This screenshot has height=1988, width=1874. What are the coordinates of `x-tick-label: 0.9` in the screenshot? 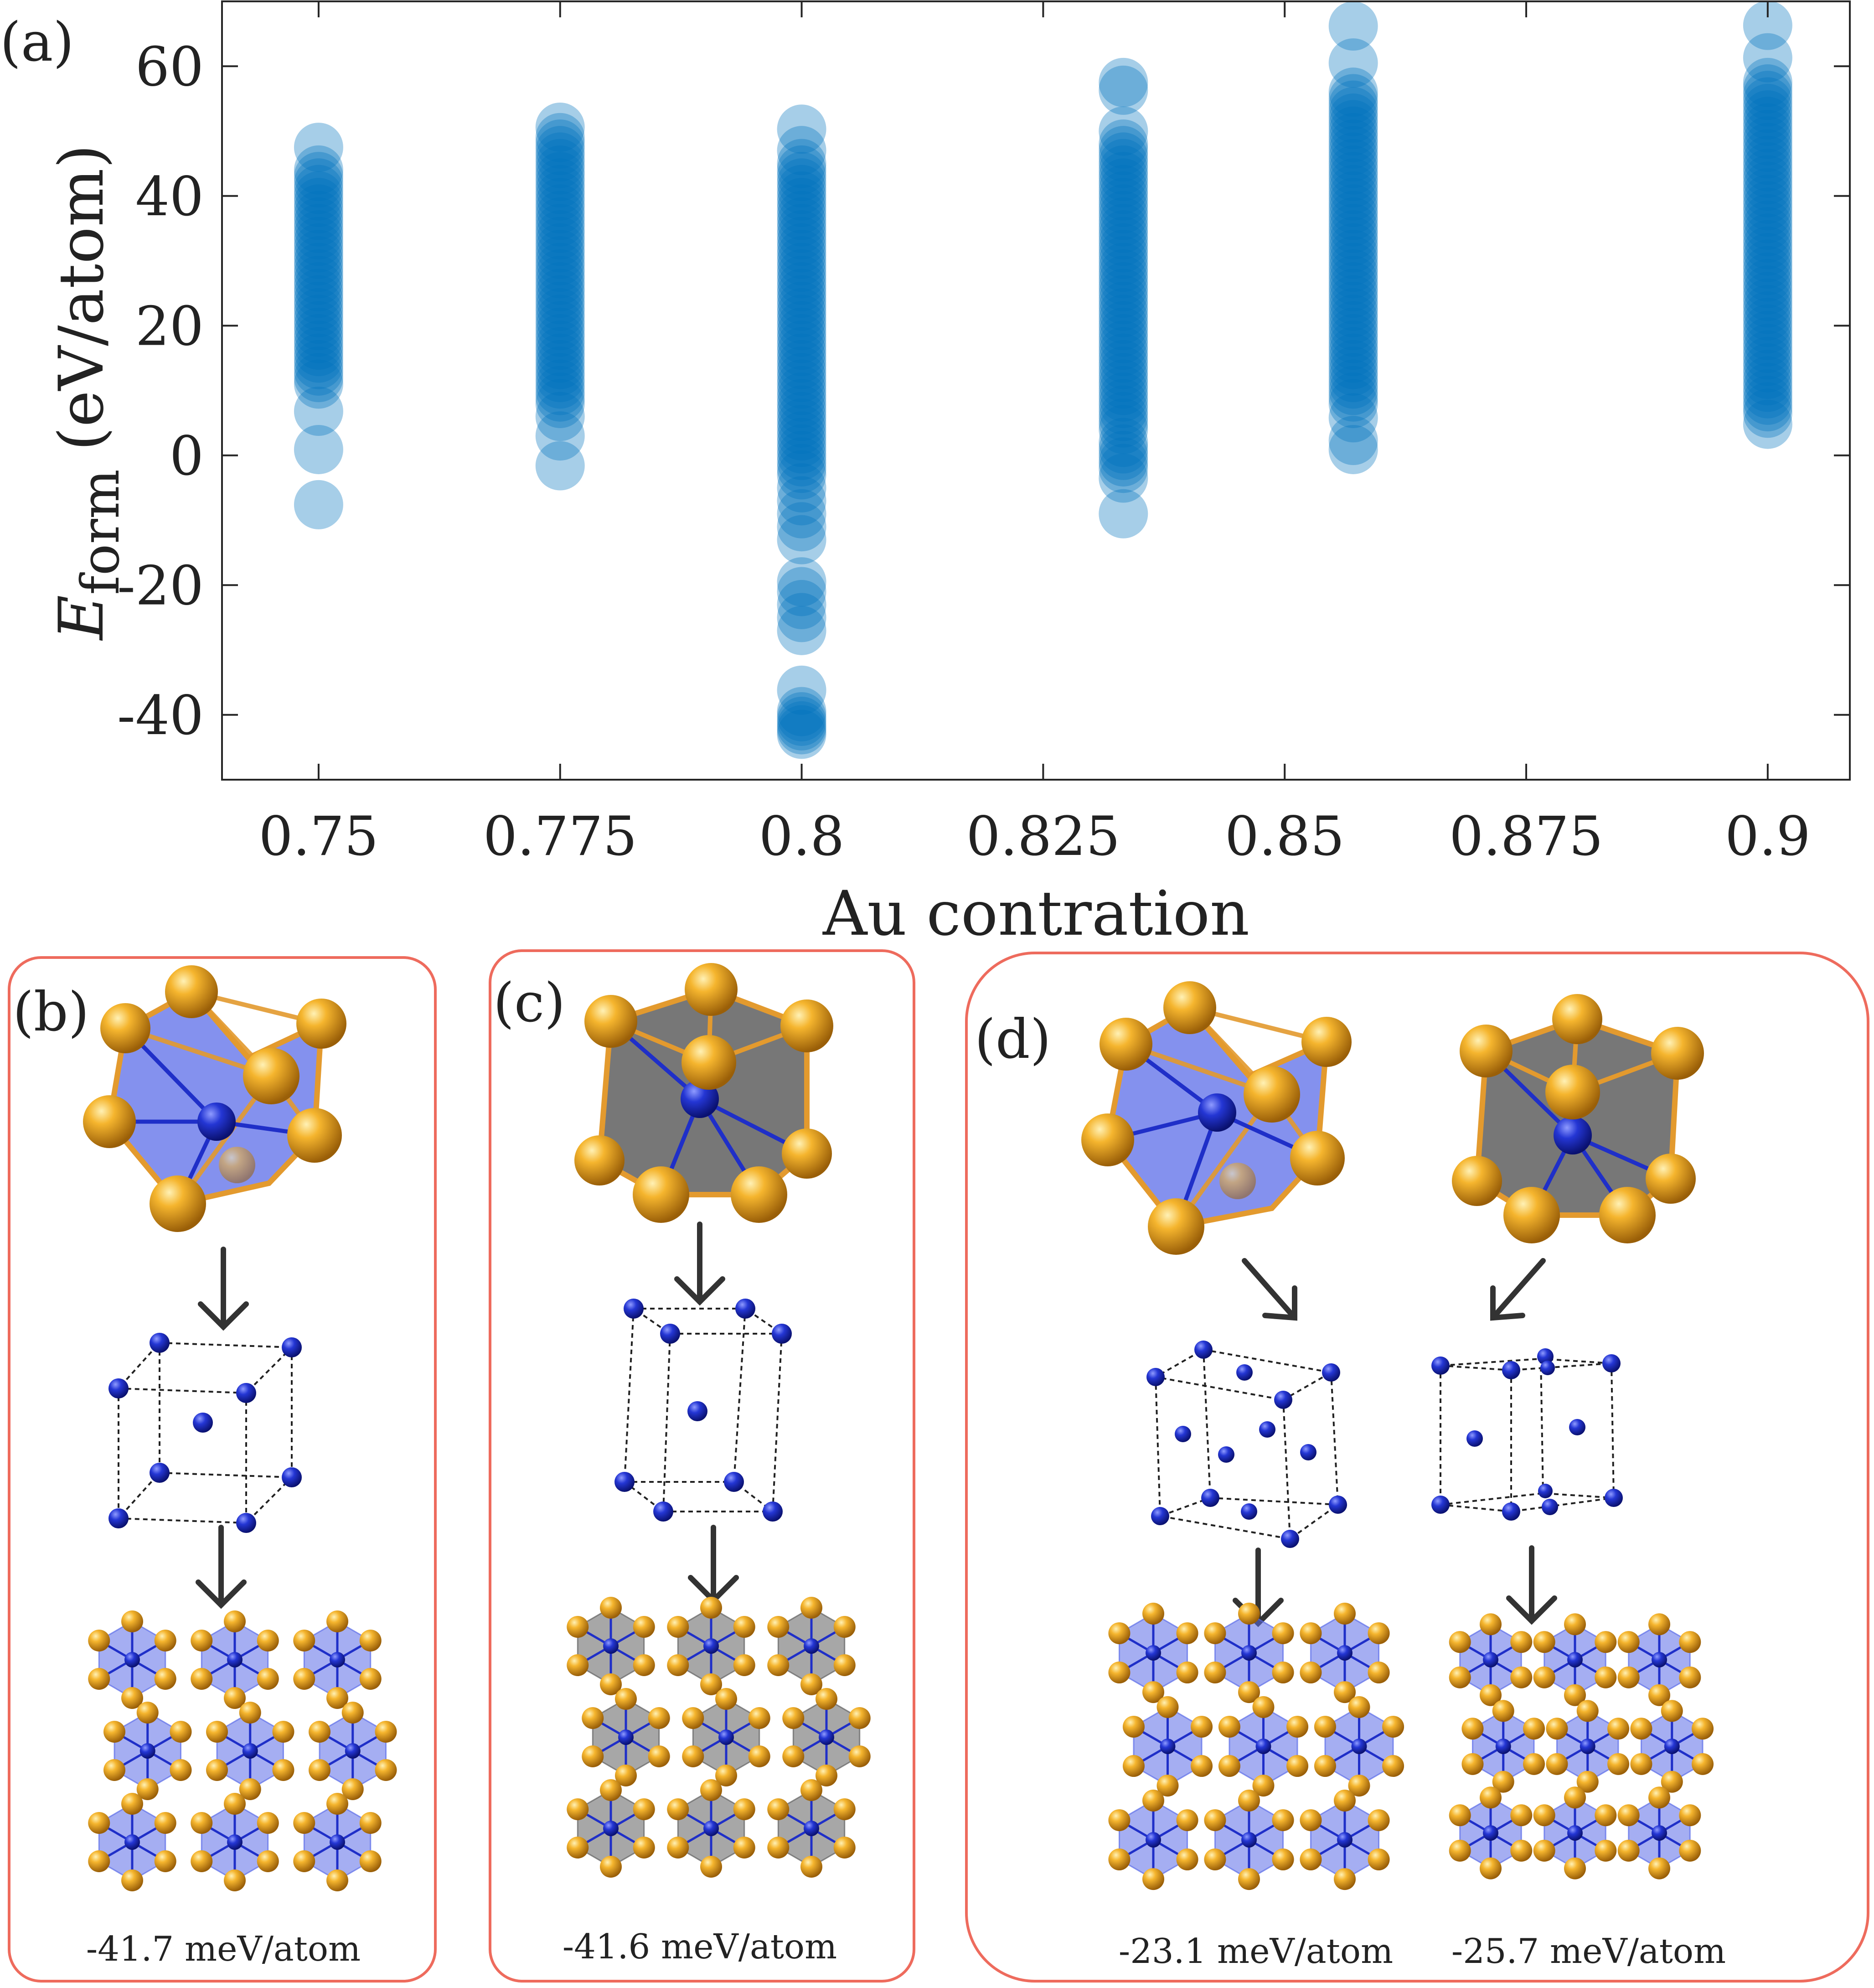 It's located at (1768, 836).